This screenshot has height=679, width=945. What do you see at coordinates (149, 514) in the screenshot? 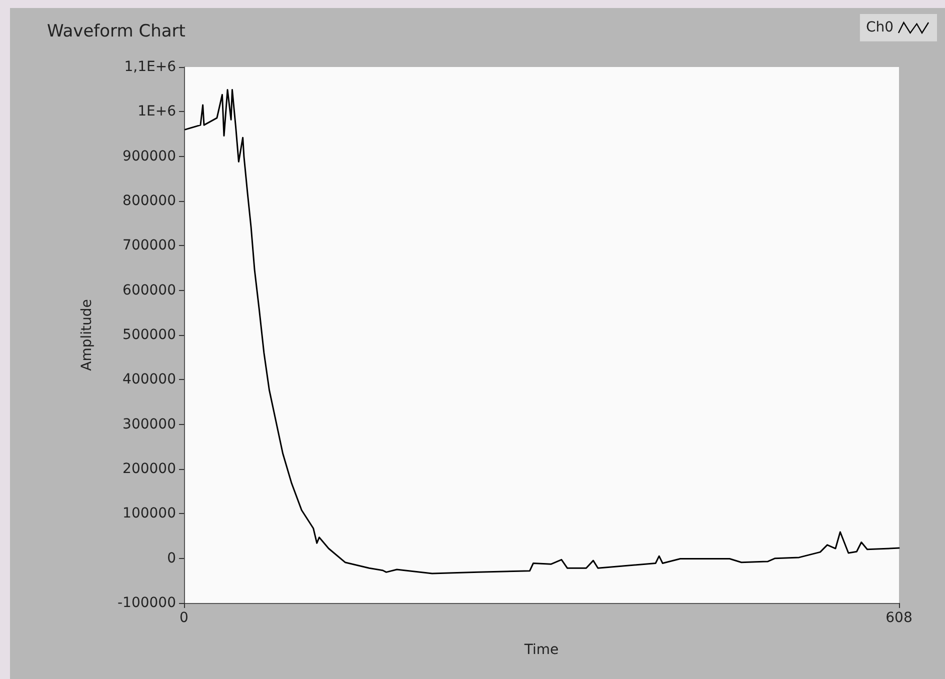
I see `y-tick-label: 100000` at bounding box center [149, 514].